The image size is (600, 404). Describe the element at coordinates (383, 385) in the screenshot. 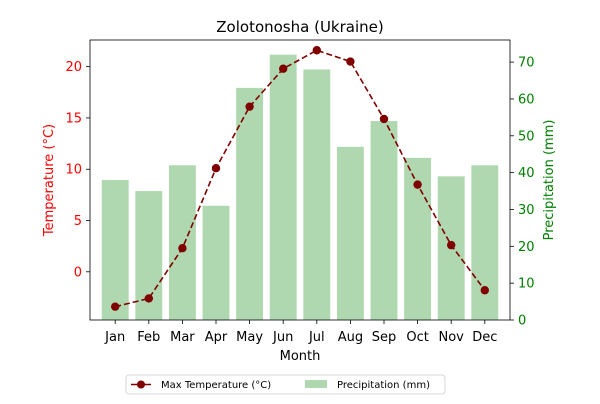

I see `legend-label-precipitation: Precipitation (mm)` at that location.